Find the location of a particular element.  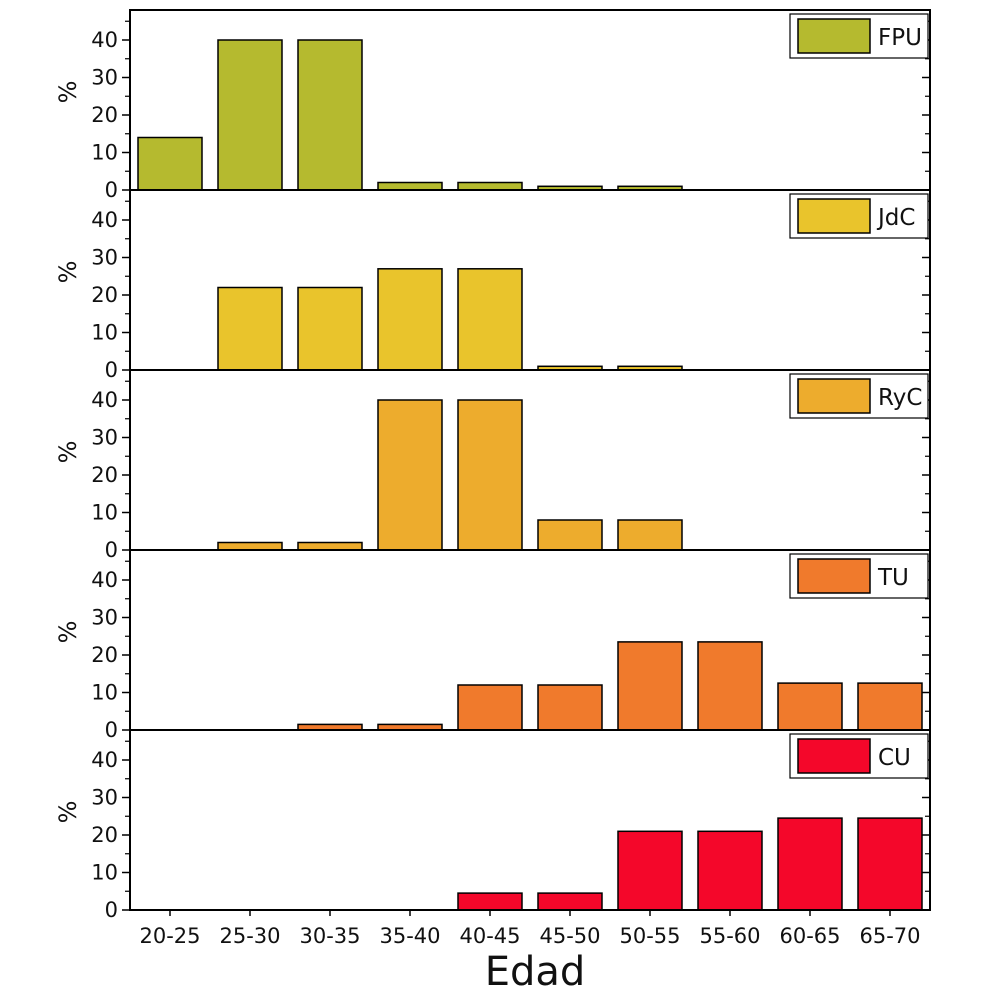

ytick-label-cu-0: 0 is located at coordinates (111, 910).